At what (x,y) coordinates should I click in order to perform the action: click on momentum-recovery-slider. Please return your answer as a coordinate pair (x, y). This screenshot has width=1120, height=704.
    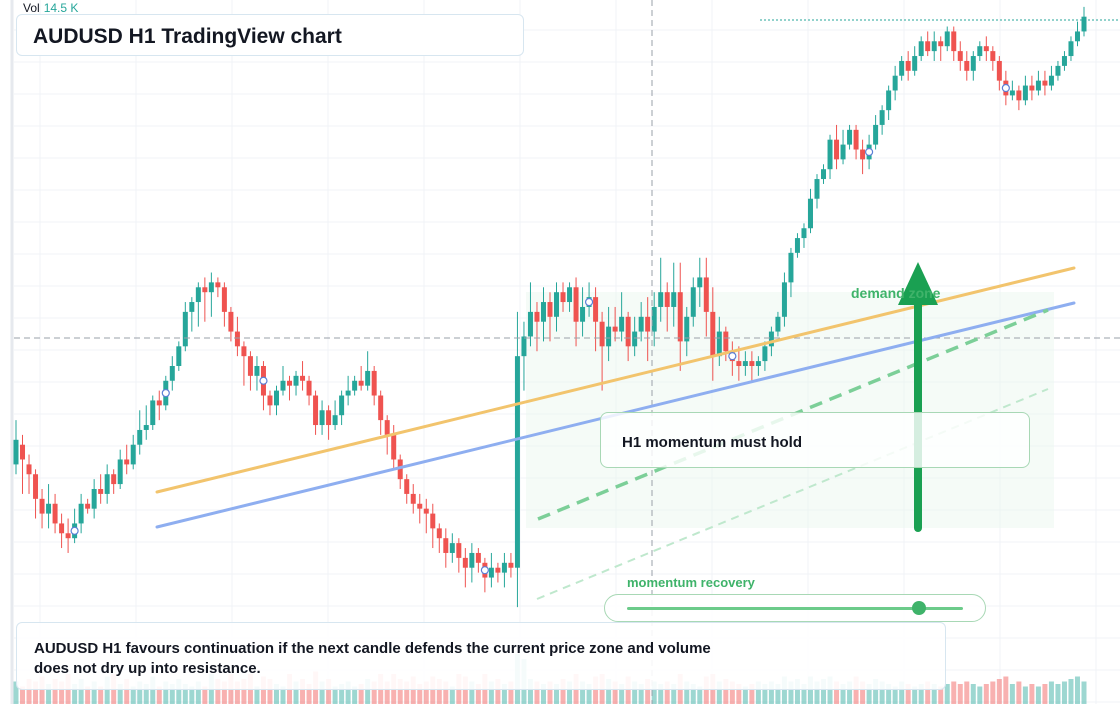
    Looking at the image, I should click on (795, 608).